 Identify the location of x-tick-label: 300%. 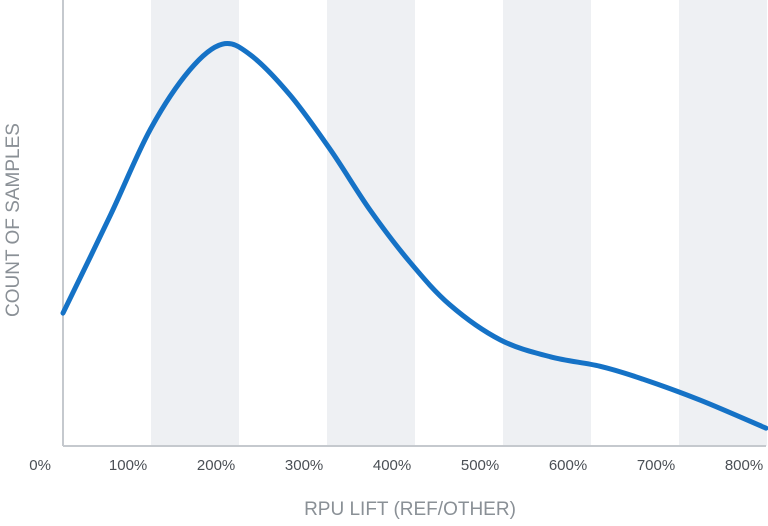
(304, 465).